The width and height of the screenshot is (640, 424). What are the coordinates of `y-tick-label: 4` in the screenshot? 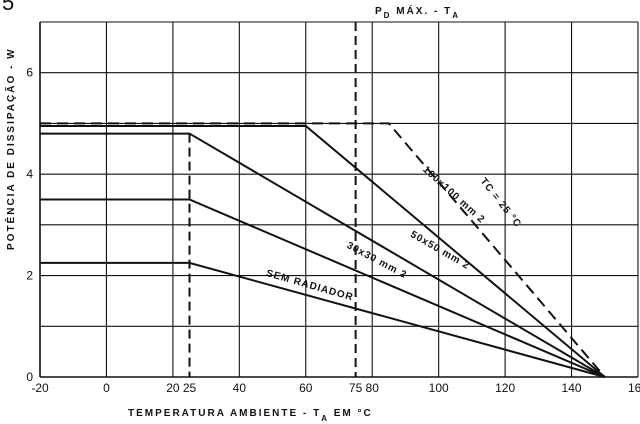 It's located at (29, 174).